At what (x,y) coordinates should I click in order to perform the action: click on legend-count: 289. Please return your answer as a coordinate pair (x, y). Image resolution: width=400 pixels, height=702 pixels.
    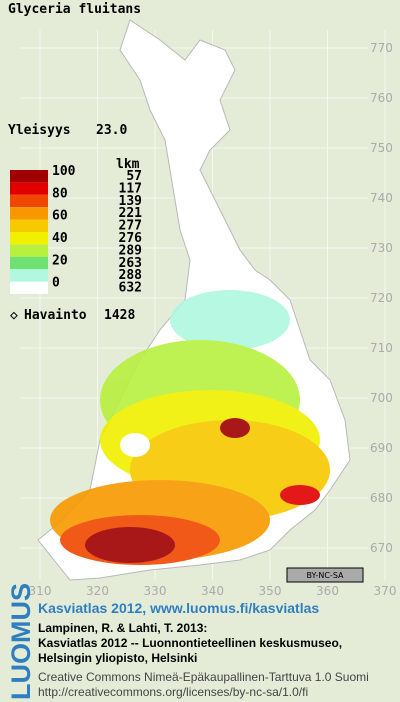
    Looking at the image, I should click on (130, 250).